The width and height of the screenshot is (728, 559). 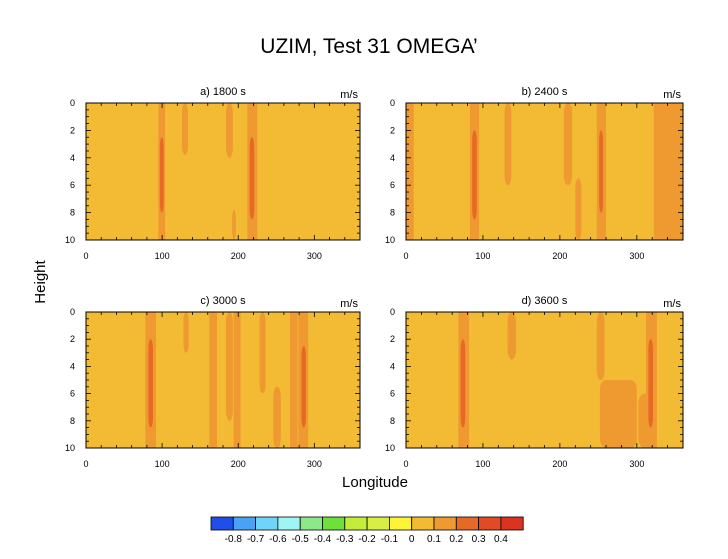 What do you see at coordinates (501, 539) in the screenshot?
I see `colorbar-label: 0.4` at bounding box center [501, 539].